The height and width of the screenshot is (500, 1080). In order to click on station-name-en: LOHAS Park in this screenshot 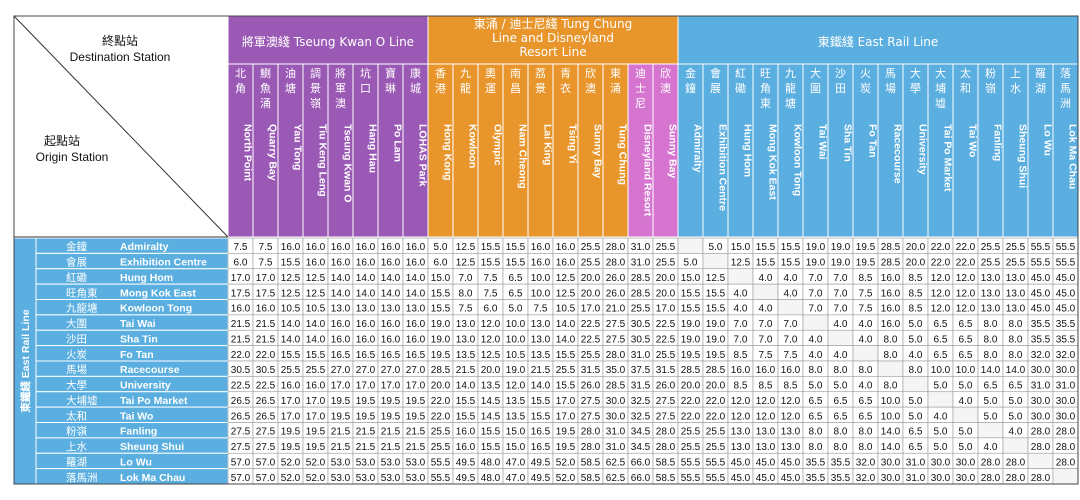, I will do `click(423, 155)`.